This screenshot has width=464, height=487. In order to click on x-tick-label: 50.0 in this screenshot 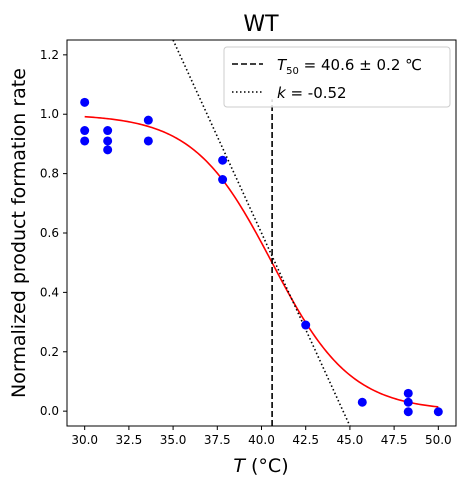, I will do `click(438, 440)`.